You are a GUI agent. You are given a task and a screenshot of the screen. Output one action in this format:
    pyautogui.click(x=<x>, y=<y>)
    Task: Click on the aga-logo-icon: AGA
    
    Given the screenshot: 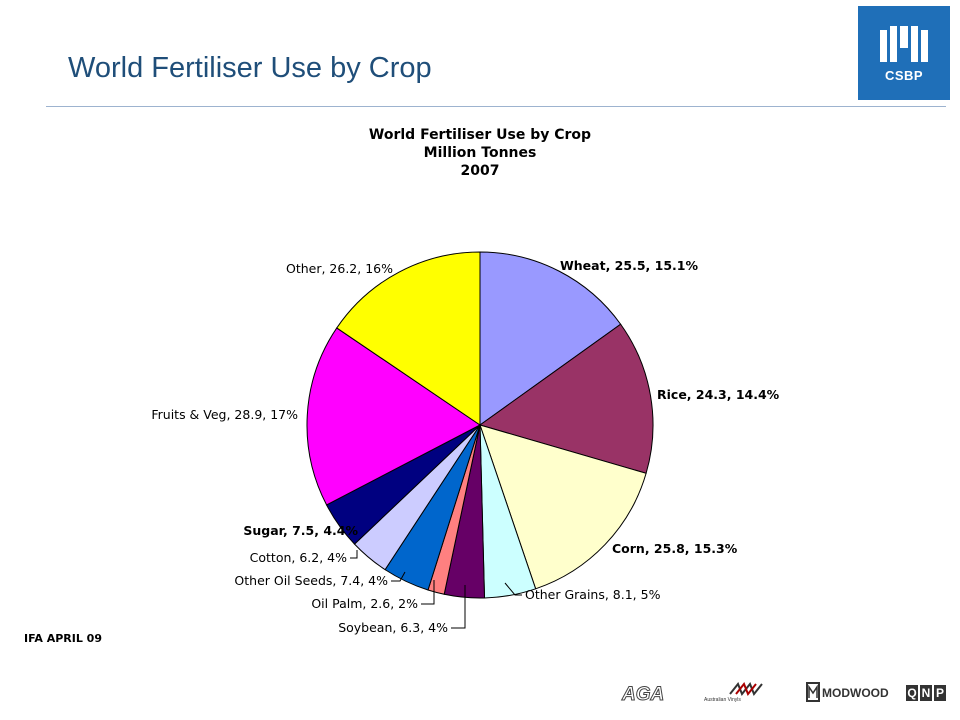 What is the action you would take?
    pyautogui.click(x=643, y=695)
    